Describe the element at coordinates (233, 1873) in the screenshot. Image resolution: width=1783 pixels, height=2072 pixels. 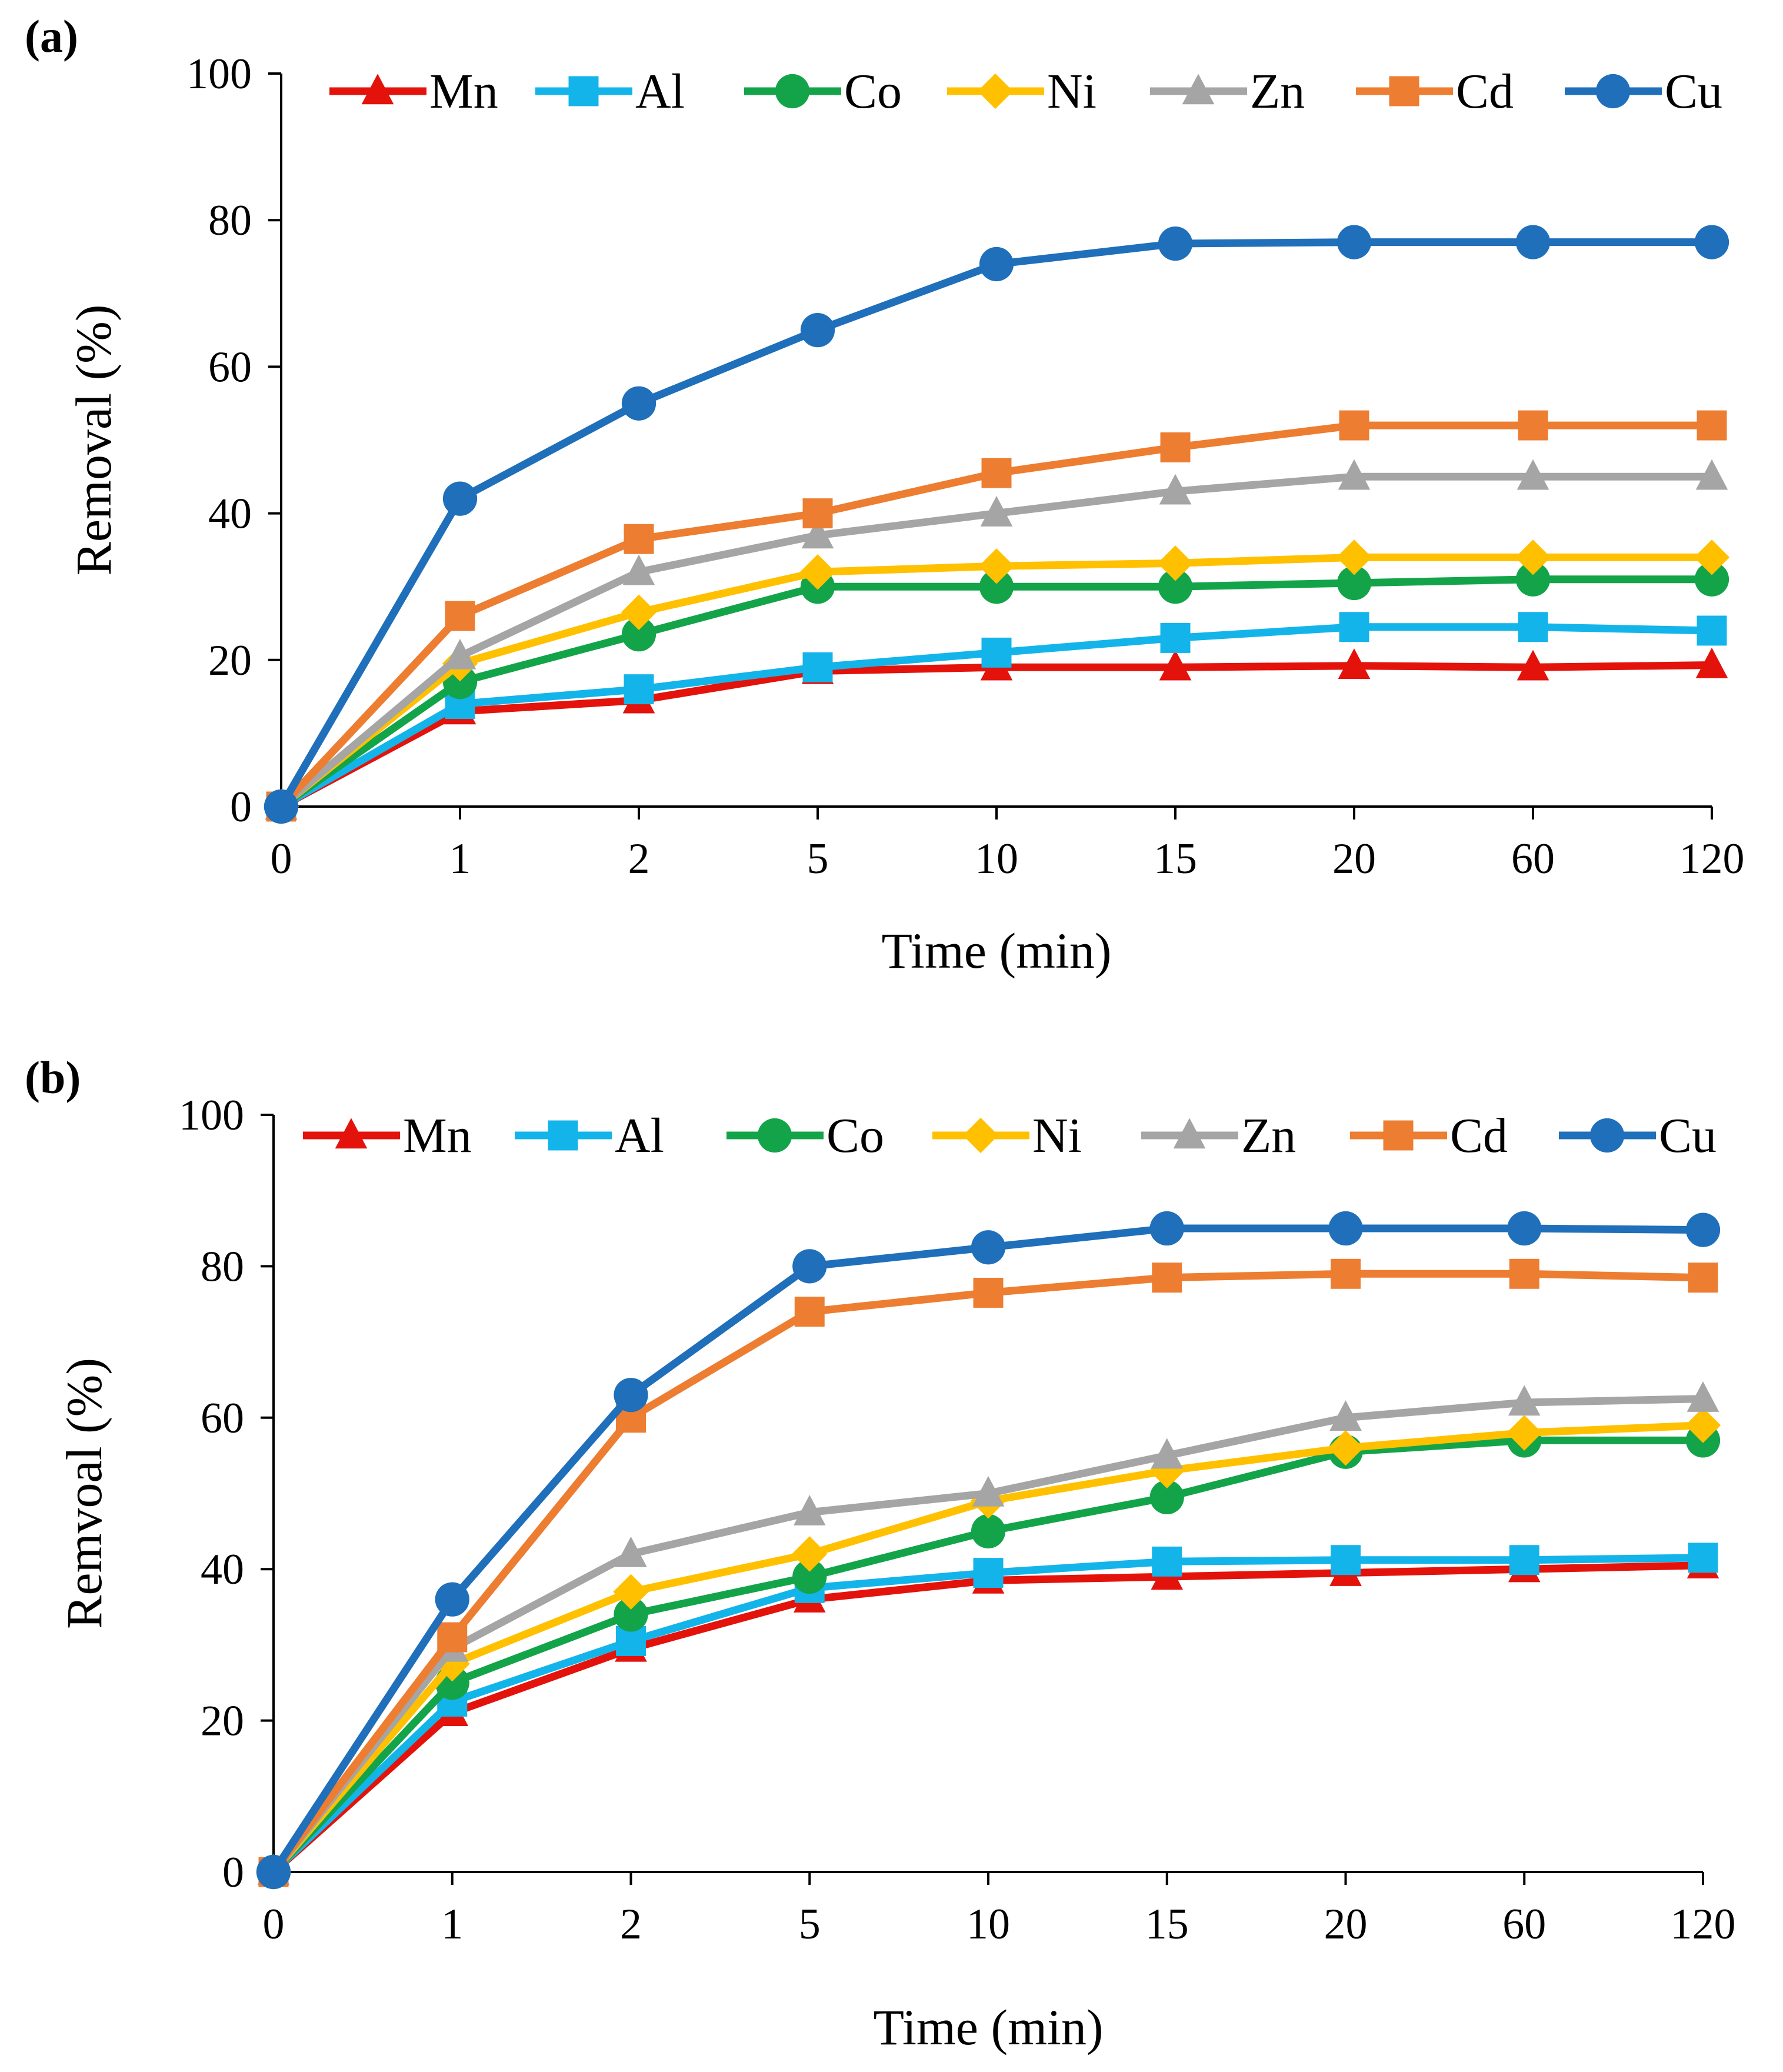
I see `y-tick-label: 0` at that location.